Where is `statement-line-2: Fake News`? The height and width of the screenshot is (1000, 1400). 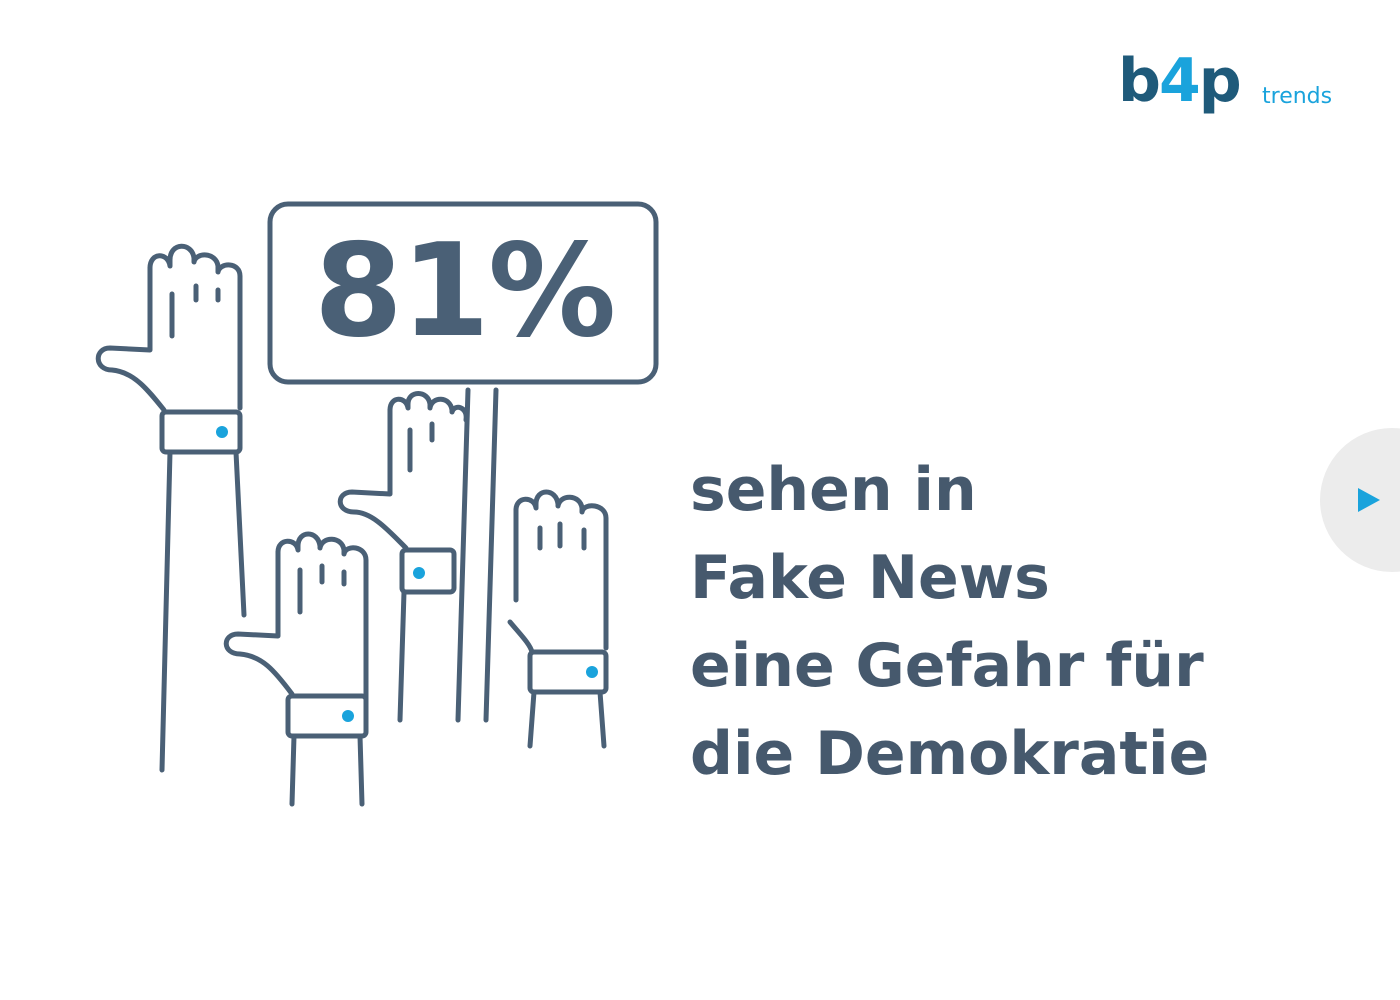 statement-line-2: Fake News is located at coordinates (870, 578).